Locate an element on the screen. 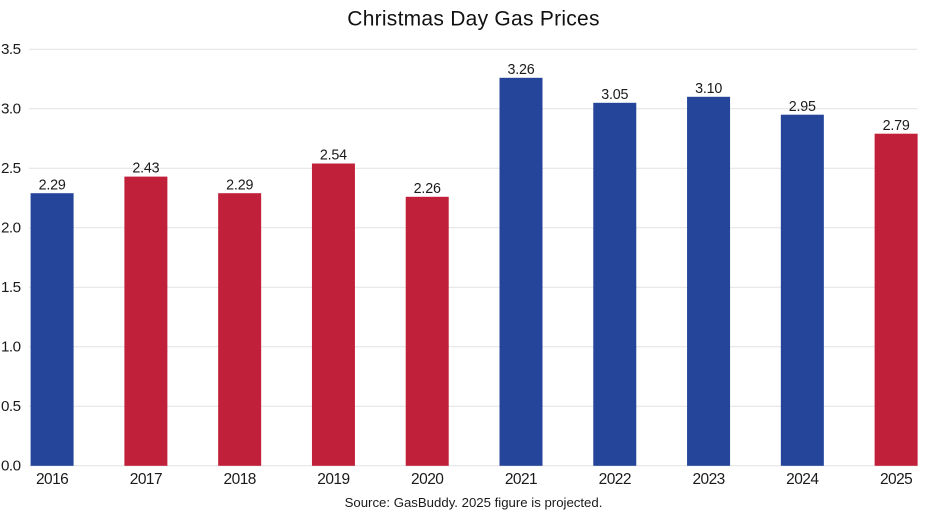  svg-text: 0.5 is located at coordinates (11, 406).